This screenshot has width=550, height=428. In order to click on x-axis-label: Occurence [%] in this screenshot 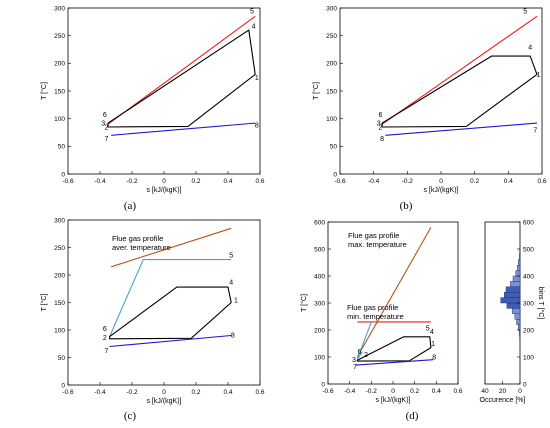, I will do `click(503, 400)`.